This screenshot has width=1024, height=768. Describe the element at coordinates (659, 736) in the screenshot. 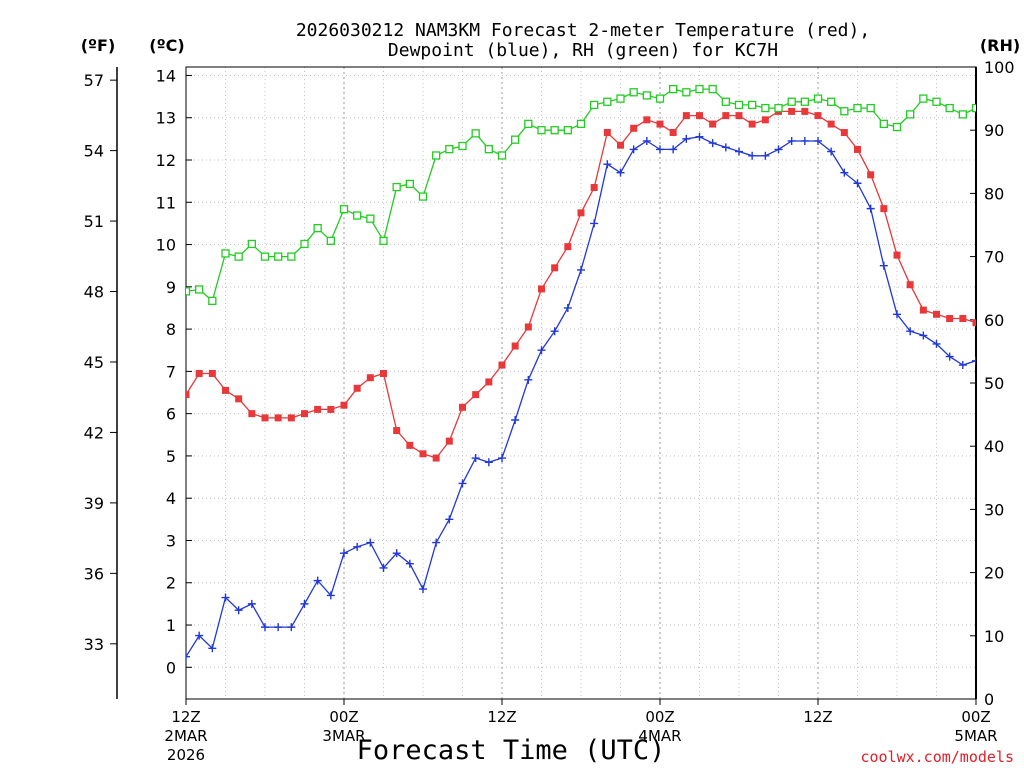

I see `x-tick-date: 4MAR` at that location.